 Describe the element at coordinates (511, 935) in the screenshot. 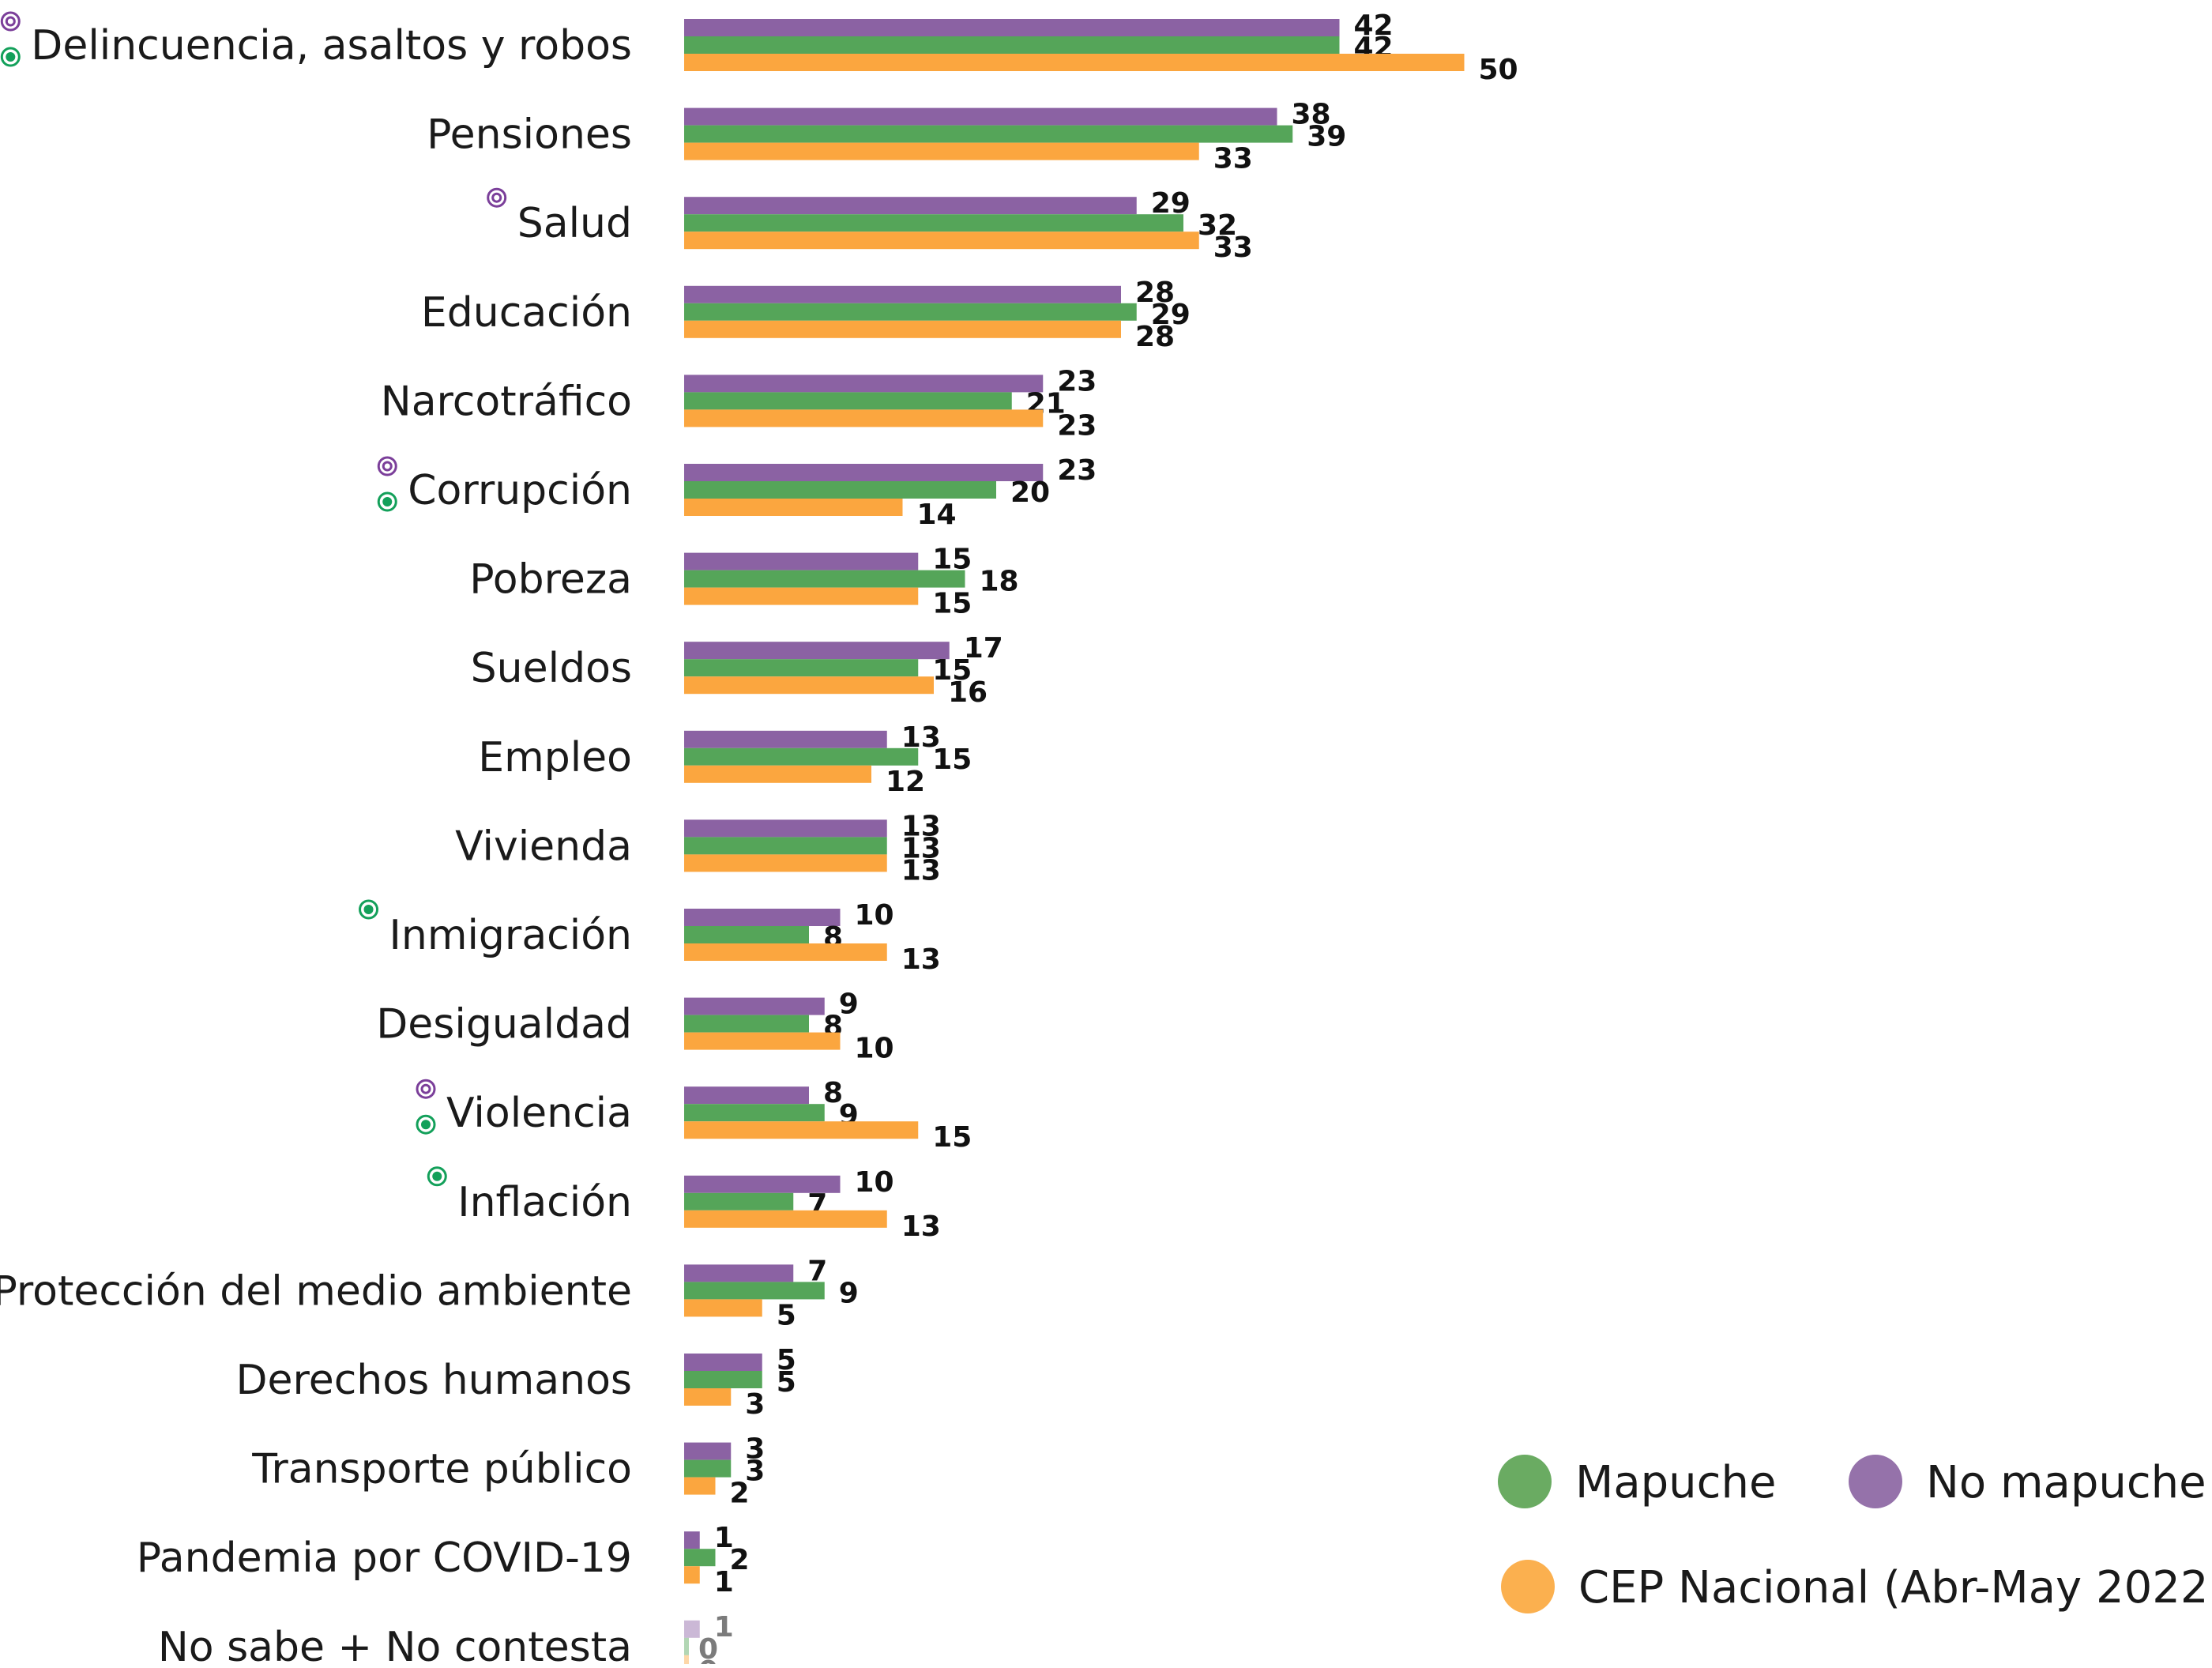

I see `category-label: Inmigración` at that location.